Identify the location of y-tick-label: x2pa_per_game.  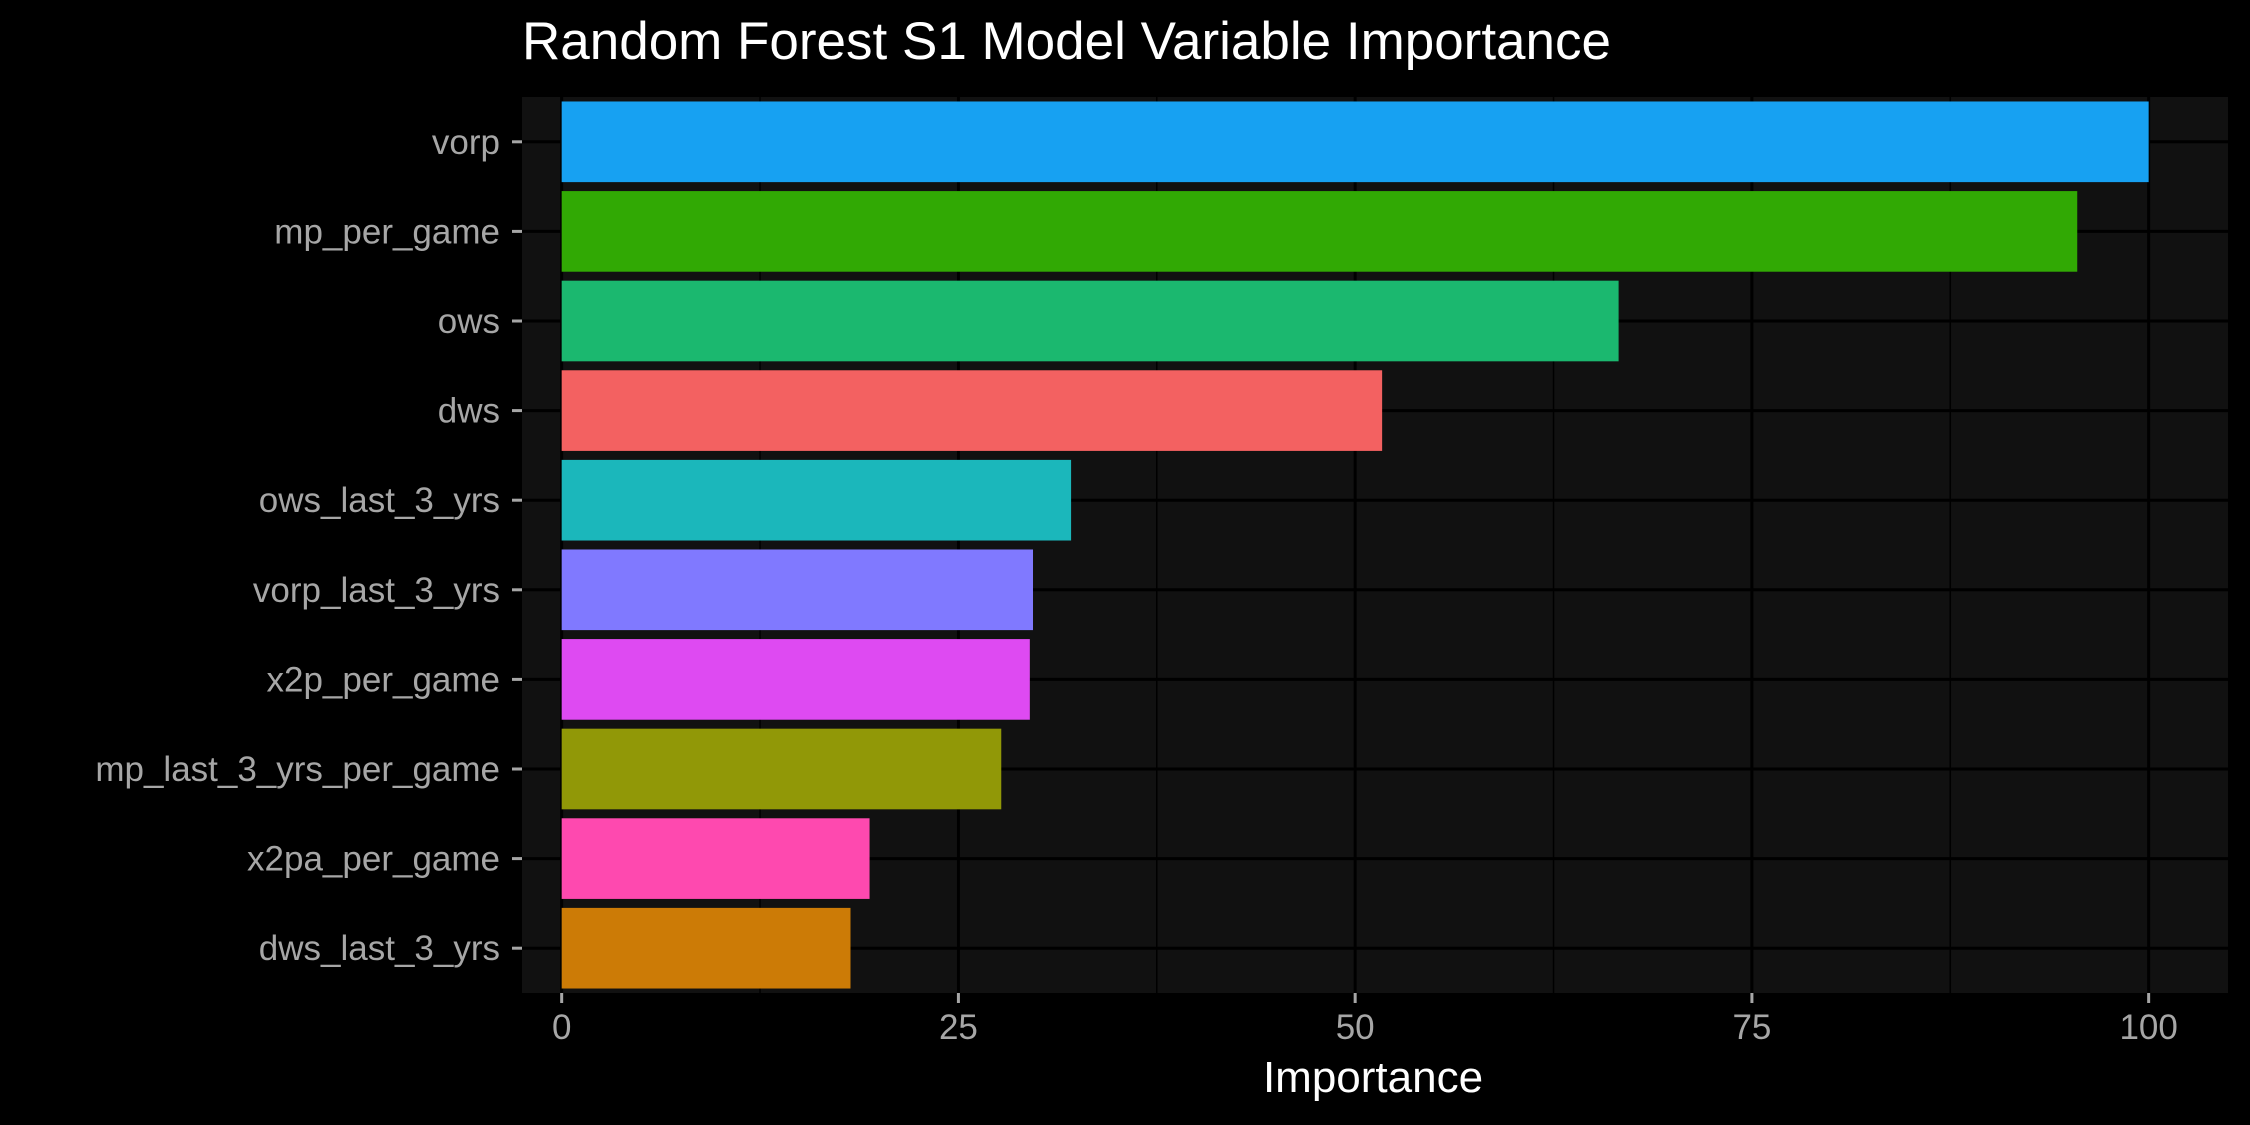
(373, 859).